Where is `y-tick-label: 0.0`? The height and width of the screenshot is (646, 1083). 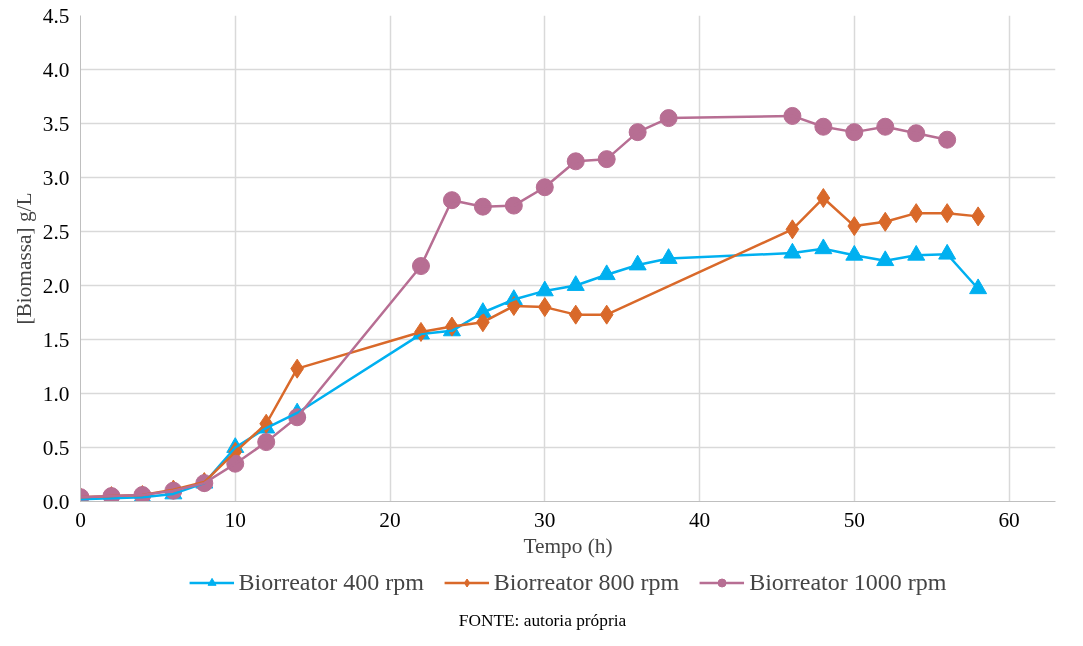 y-tick-label: 0.0 is located at coordinates (56, 501).